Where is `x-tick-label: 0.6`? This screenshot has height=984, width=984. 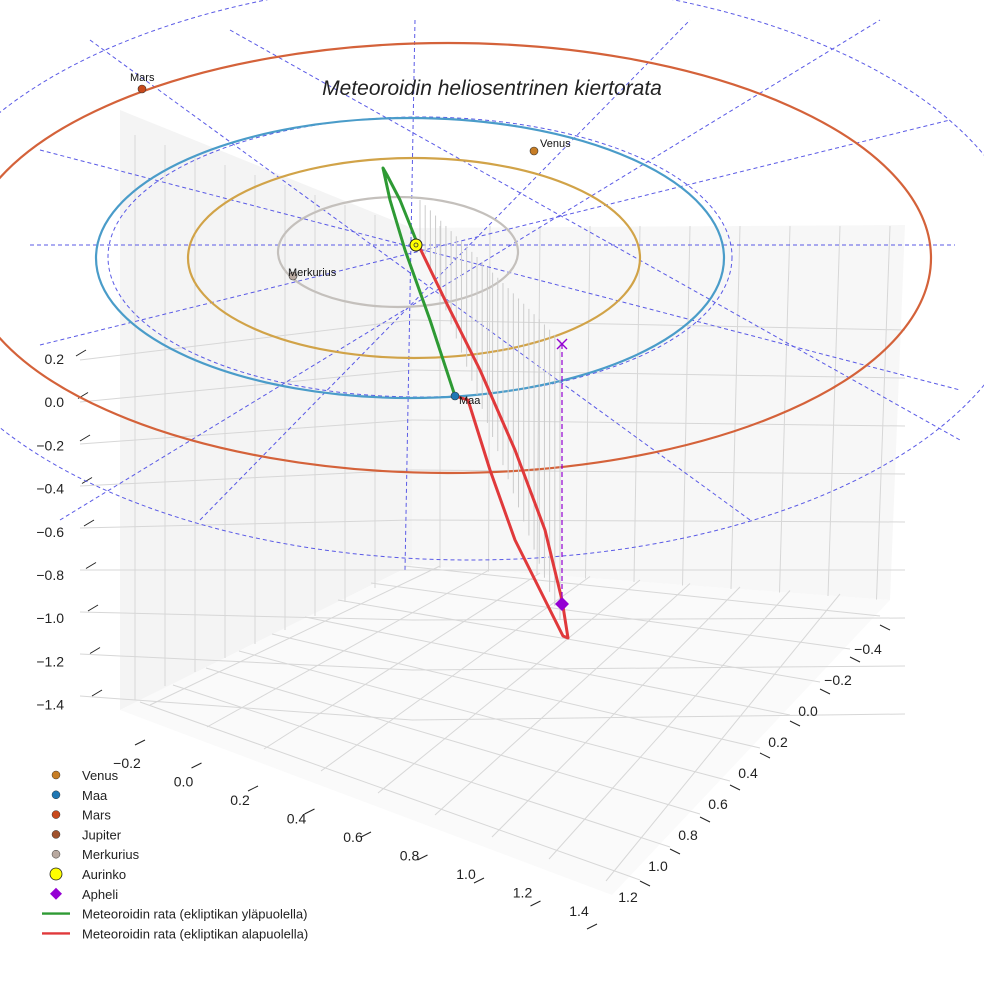 x-tick-label: 0.6 is located at coordinates (353, 837).